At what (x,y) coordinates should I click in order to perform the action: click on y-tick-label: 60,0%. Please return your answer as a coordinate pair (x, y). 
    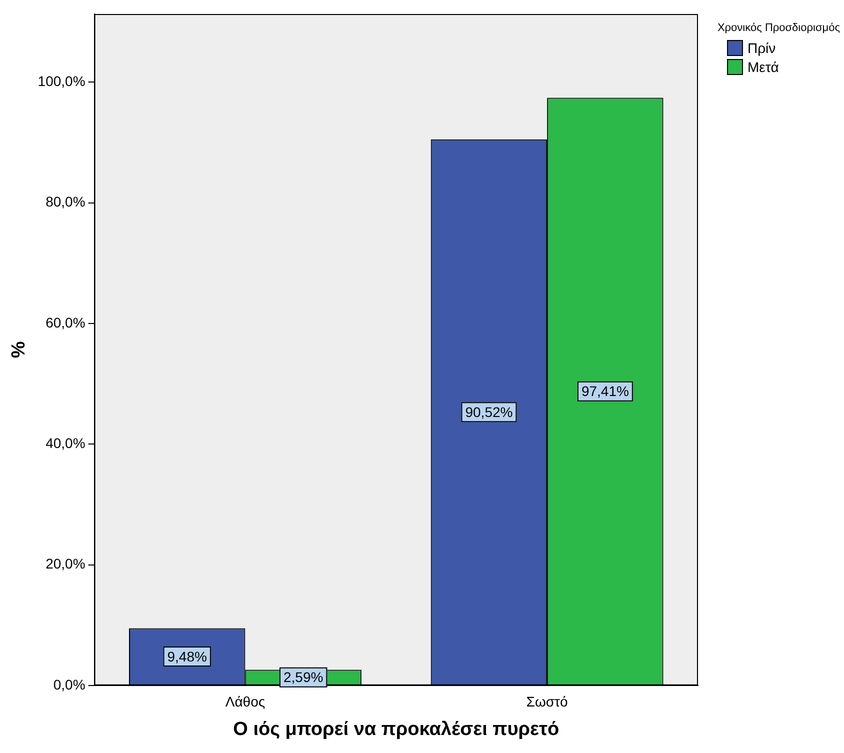
    Looking at the image, I should click on (66, 322).